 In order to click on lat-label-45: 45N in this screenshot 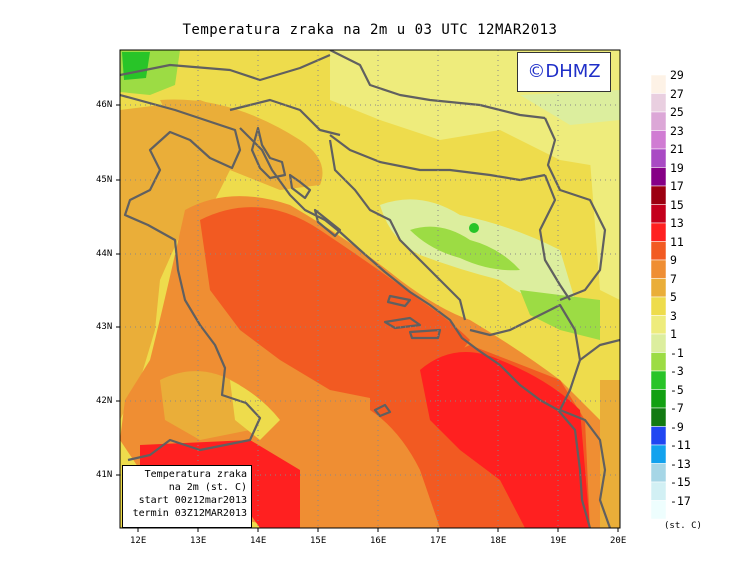, I will do `click(104, 180)`.